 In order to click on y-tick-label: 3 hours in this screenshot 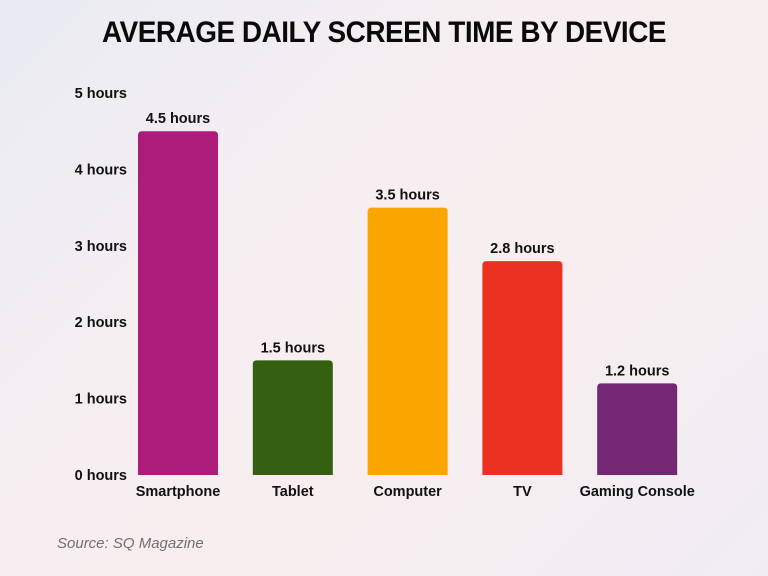, I will do `click(101, 247)`.